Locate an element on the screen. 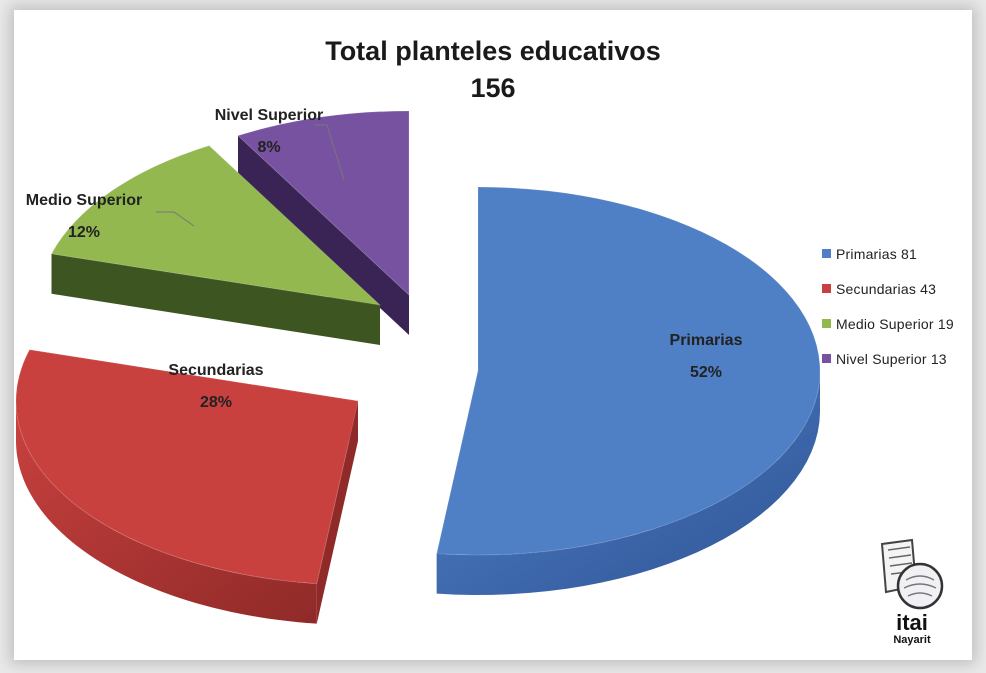  legend-item-nivel-superior: Nivel Superior 13 is located at coordinates (888, 358).